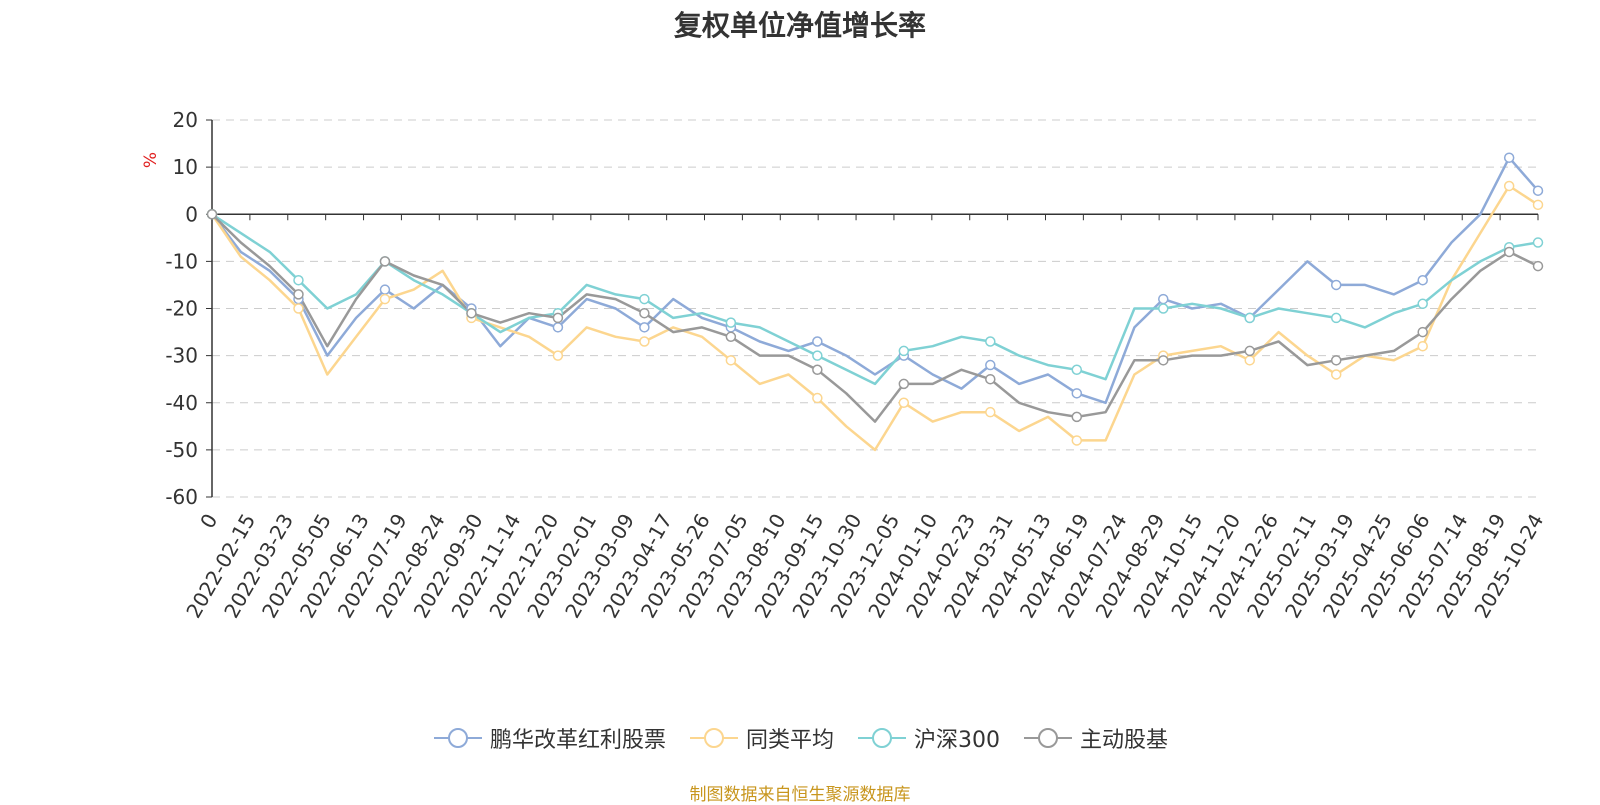  I want to click on legend-item-peer-average: 同类平均, so click(761, 738).